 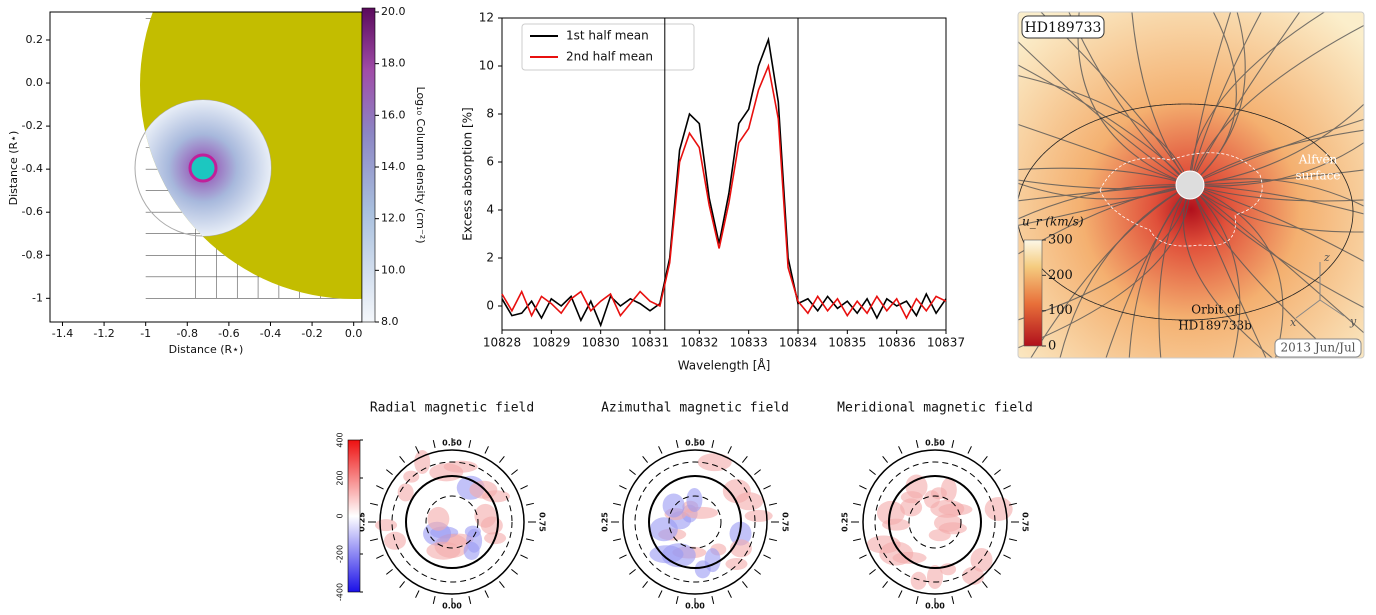 What do you see at coordinates (486, 18) in the screenshot?
I see `y-tick-label: 12` at bounding box center [486, 18].